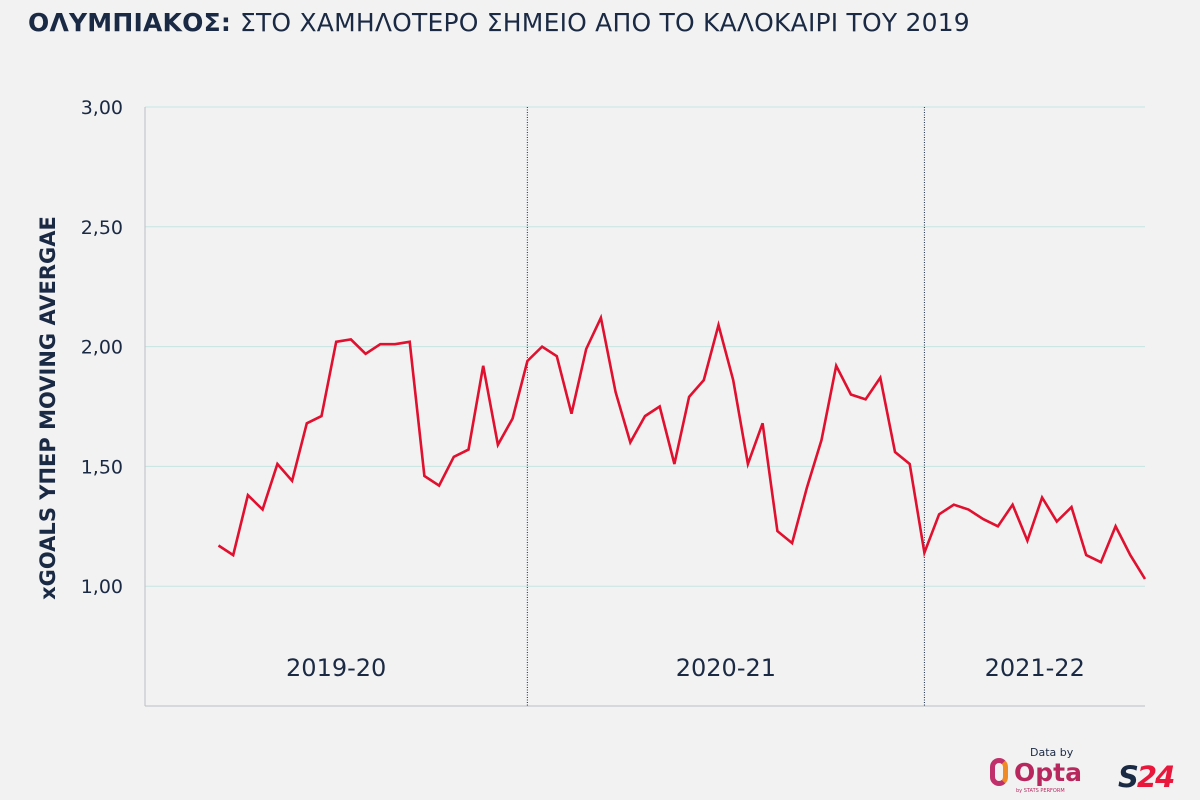  Describe the element at coordinates (130, 22) in the screenshot. I see `title-team: ΟΛΥΜΠΙΑΚΟΣ:` at that location.